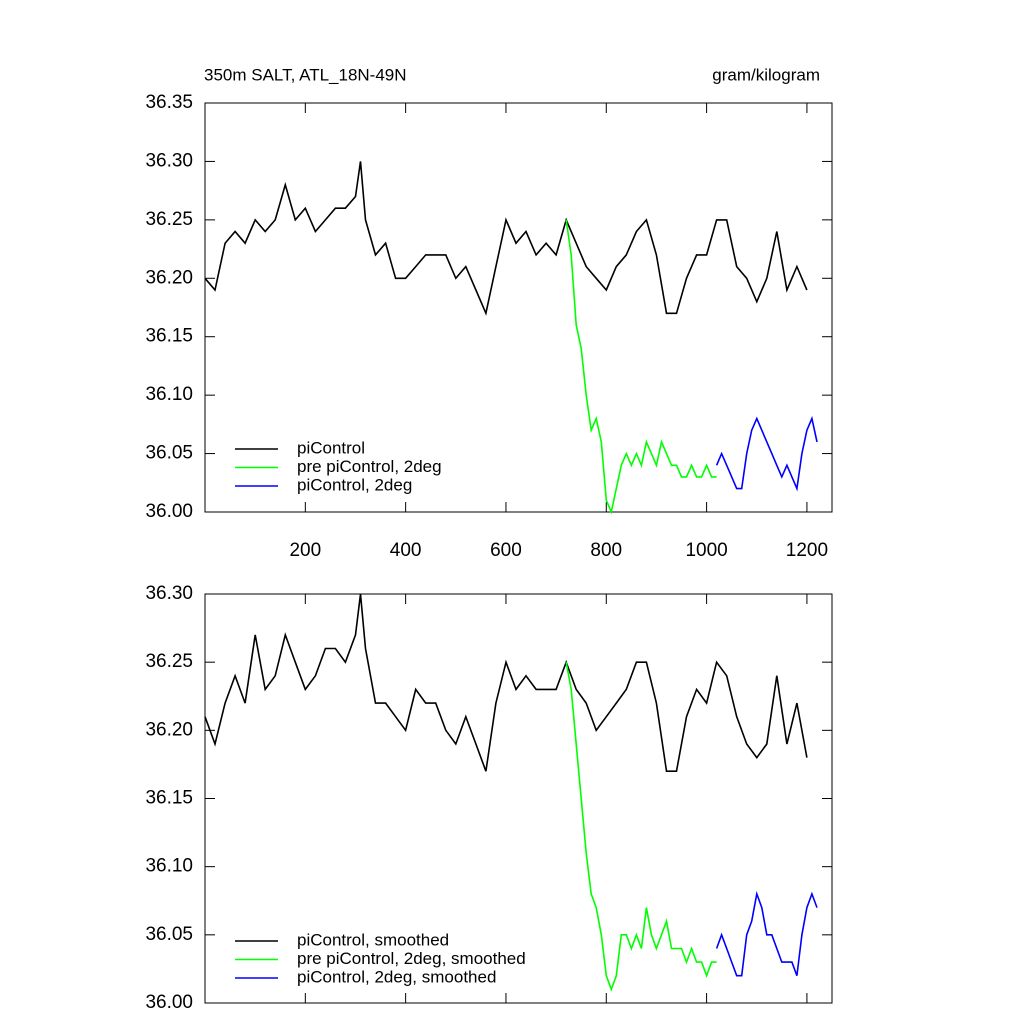  Describe the element at coordinates (369, 466) in the screenshot. I see `legend-label: pre piControl, 2deg` at that location.